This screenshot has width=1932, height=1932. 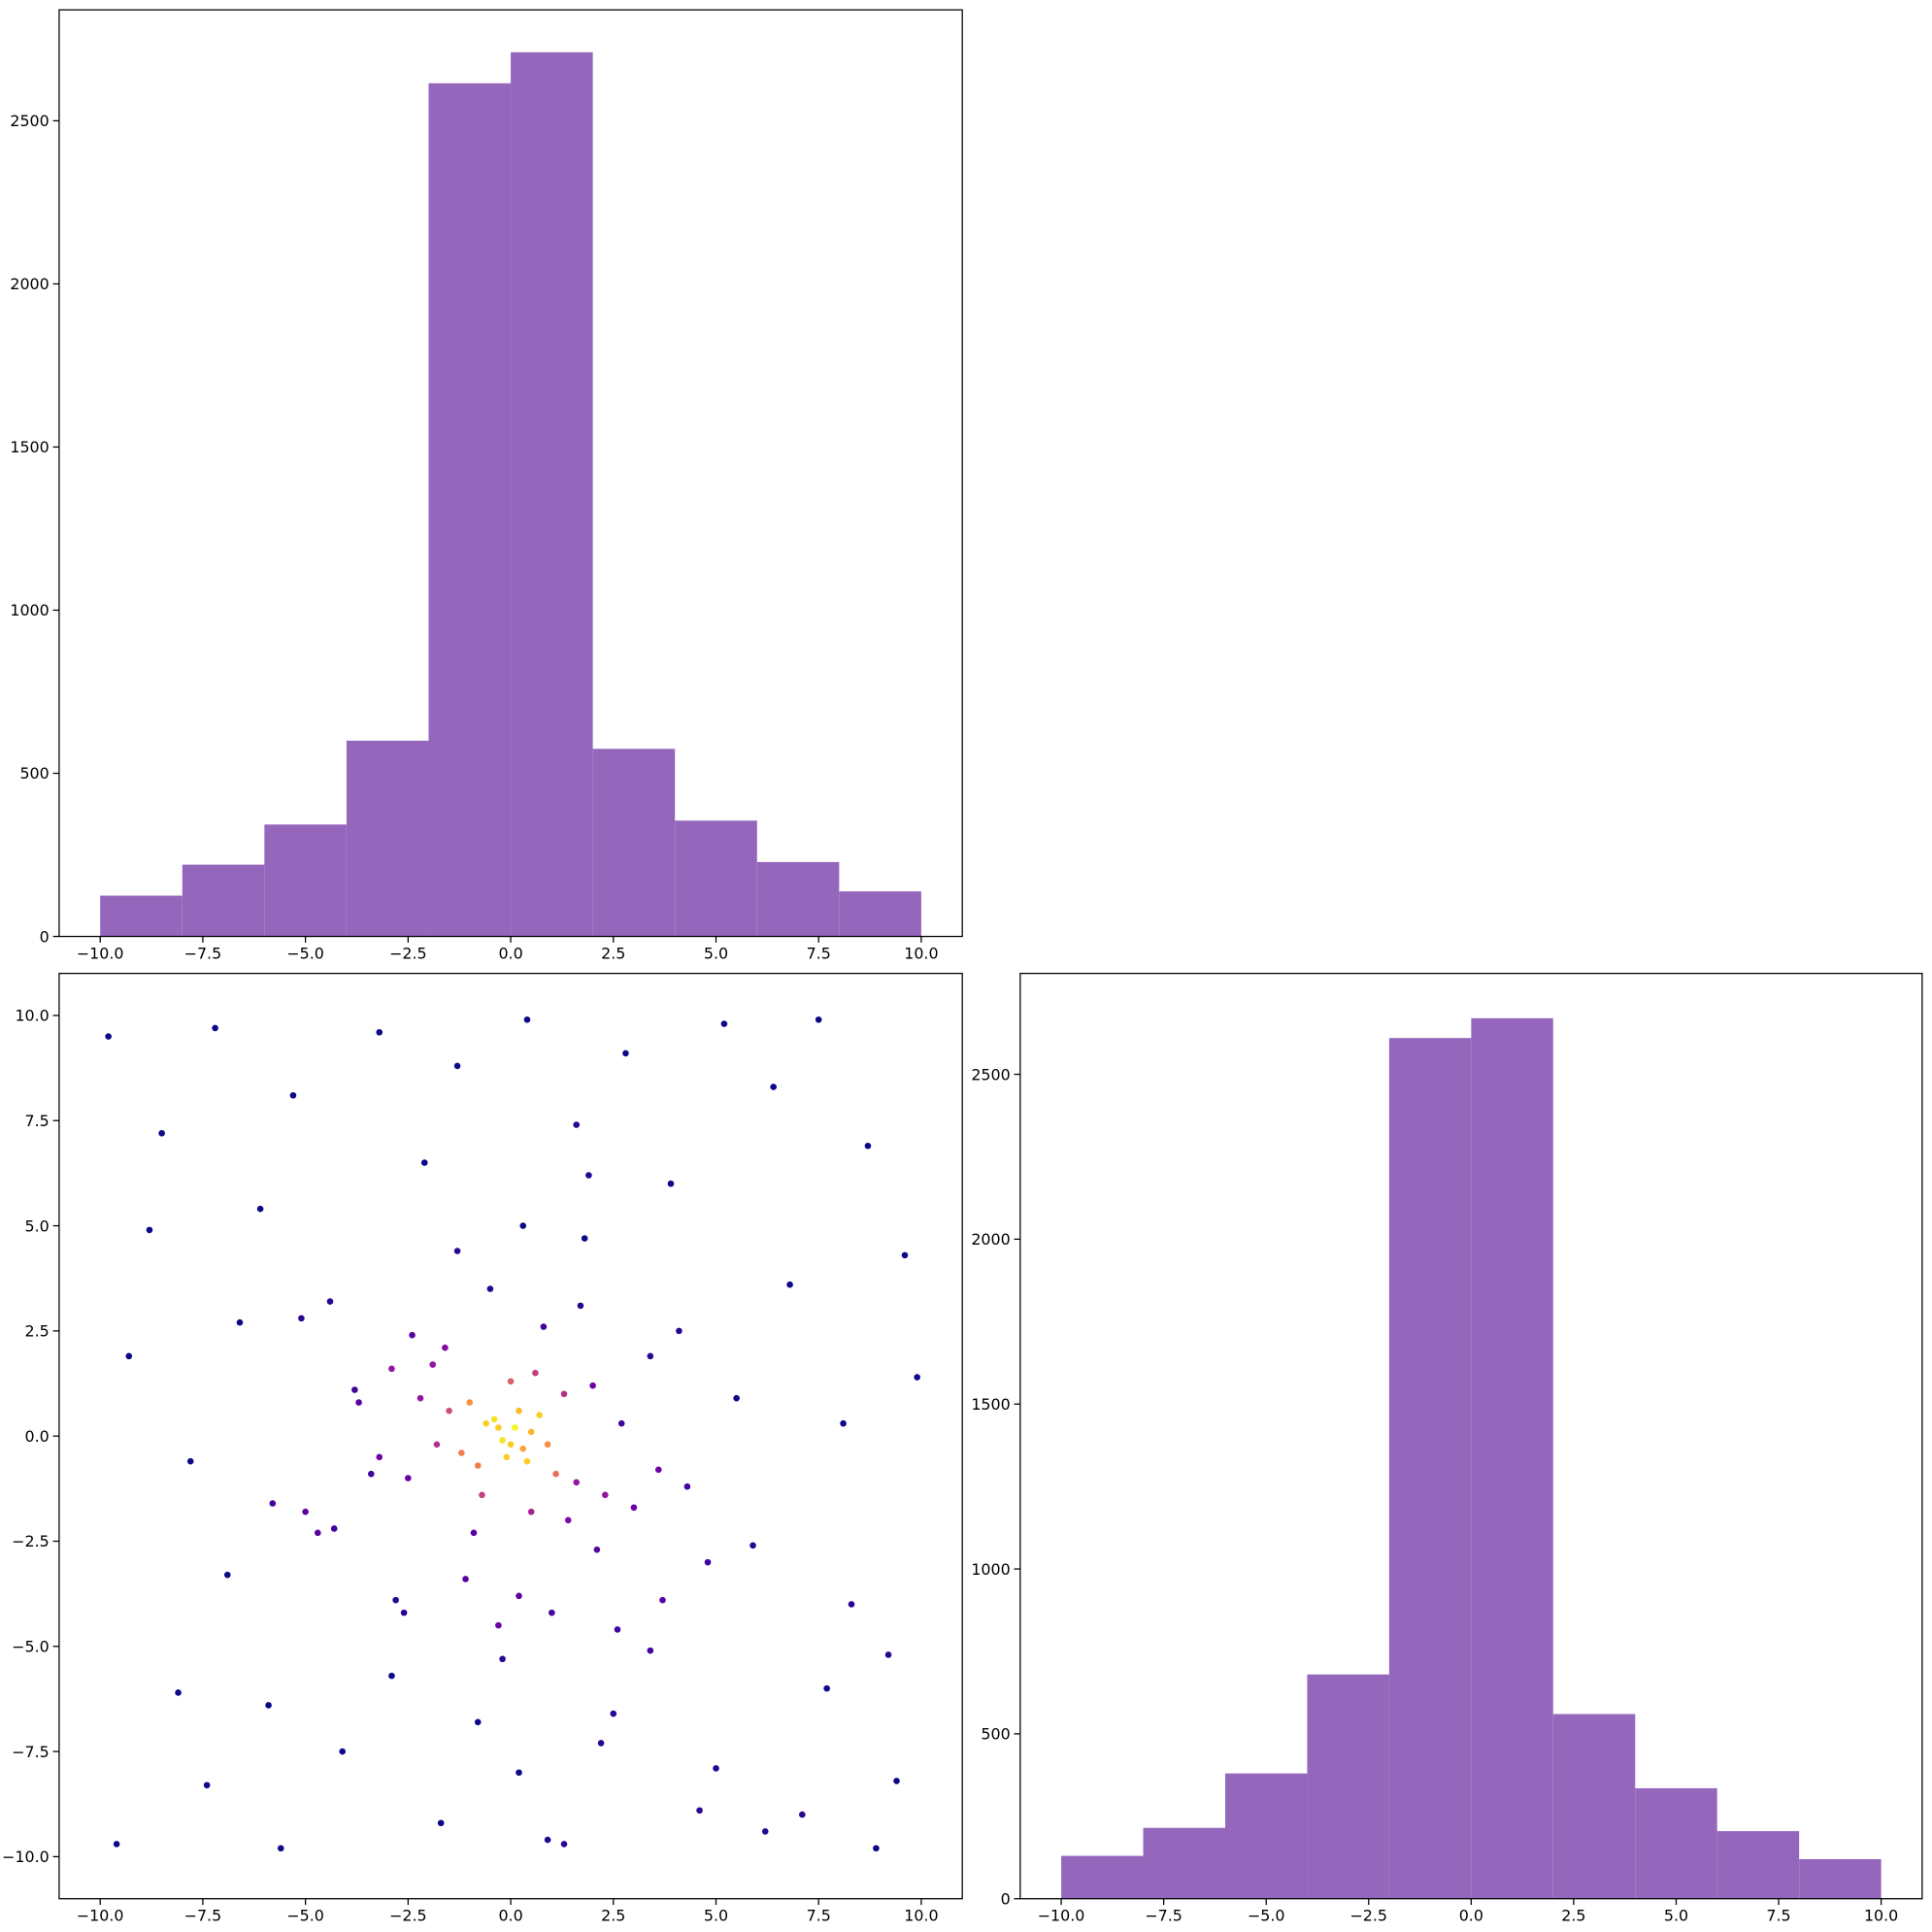 What do you see at coordinates (32, 1016) in the screenshot?
I see `y-tick-label: 10.0` at bounding box center [32, 1016].